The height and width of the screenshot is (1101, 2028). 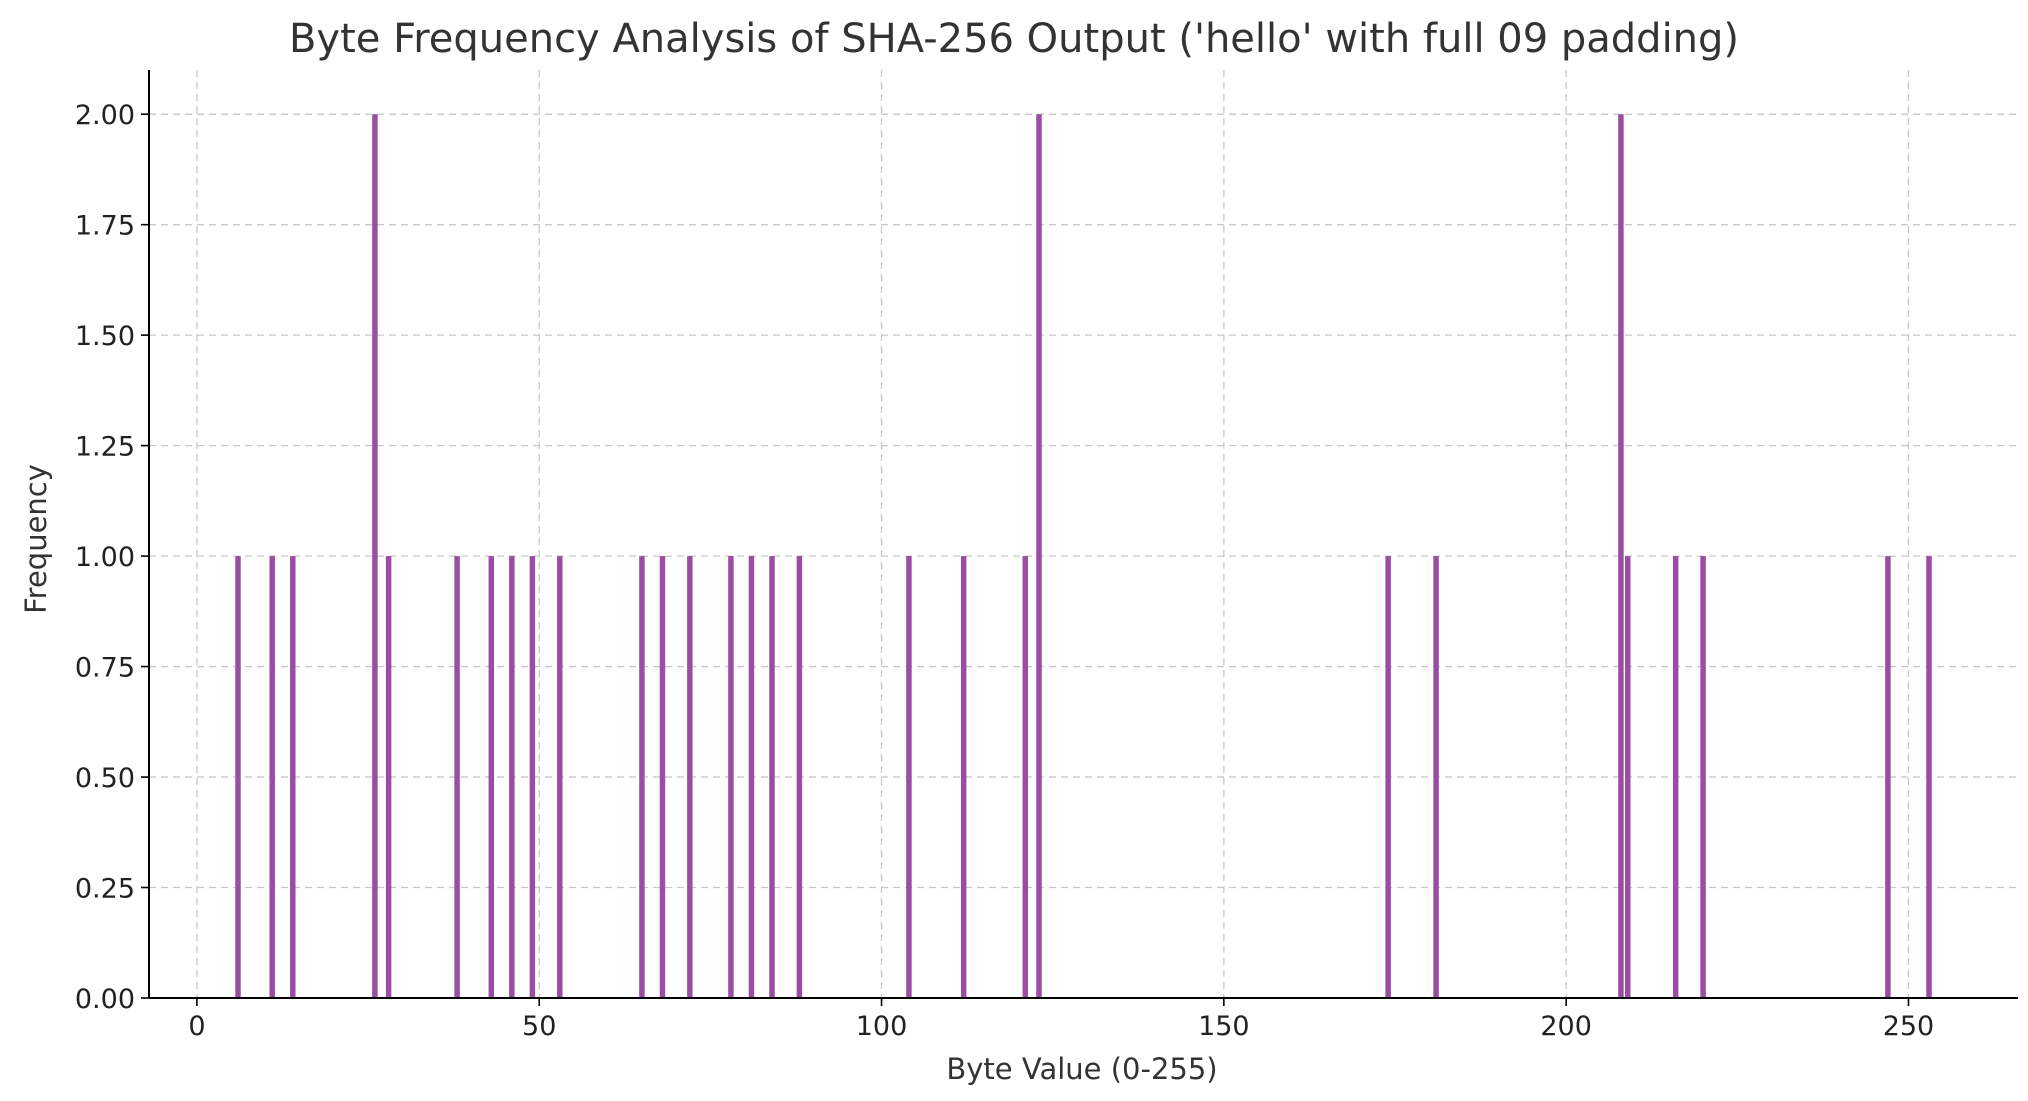 I want to click on x-tick-label-3: 150, so click(x=1224, y=1026).